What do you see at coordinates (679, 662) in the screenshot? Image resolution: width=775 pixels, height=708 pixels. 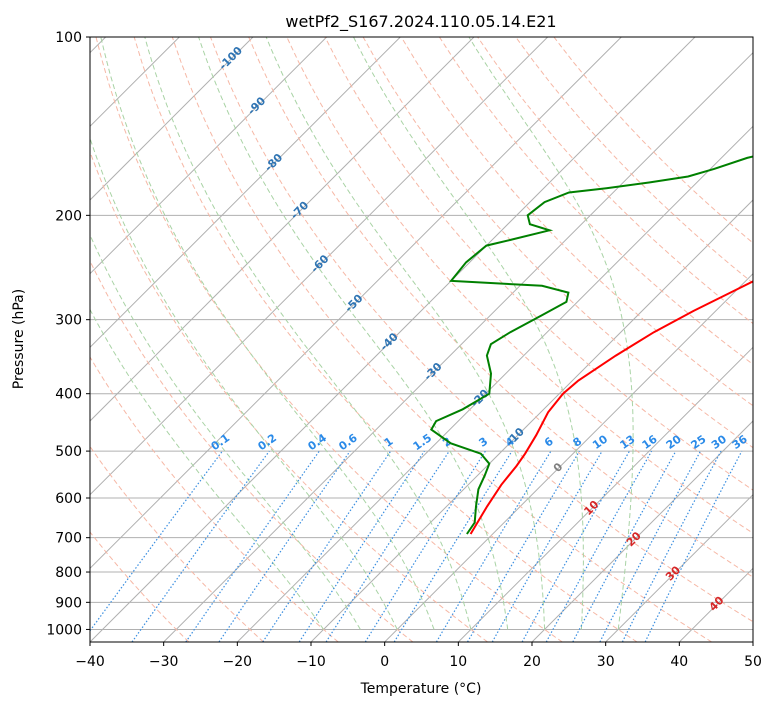 I see `x-tick-label: 40` at bounding box center [679, 662].